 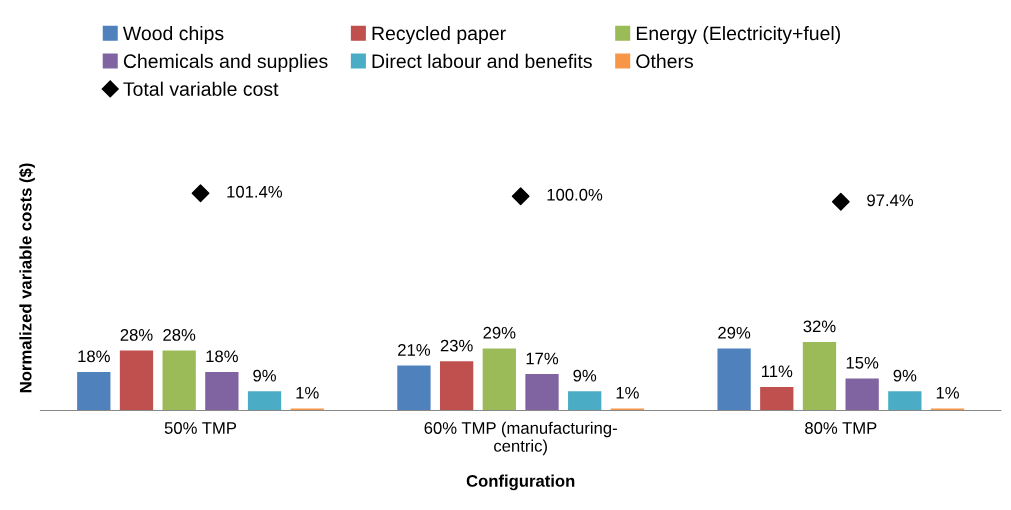 I want to click on x-tick-label: 60% TMP (manufacturing- centric), so click(x=520, y=438).